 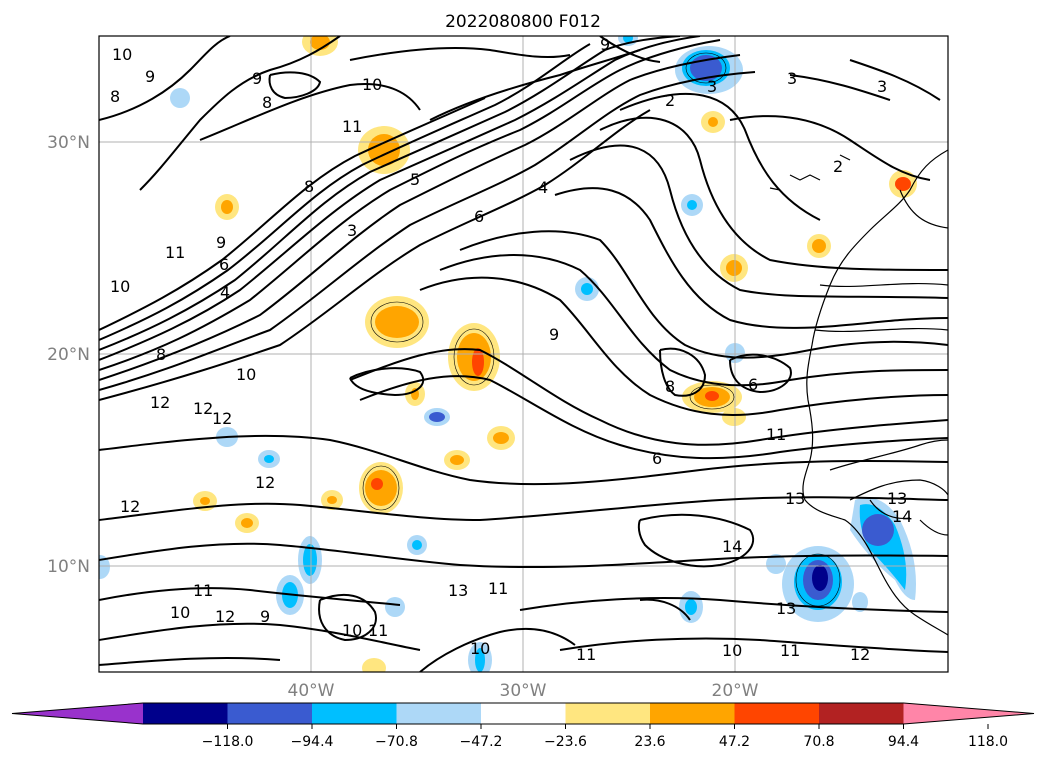 I want to click on lon-label-30w: 30°W, so click(x=523, y=691).